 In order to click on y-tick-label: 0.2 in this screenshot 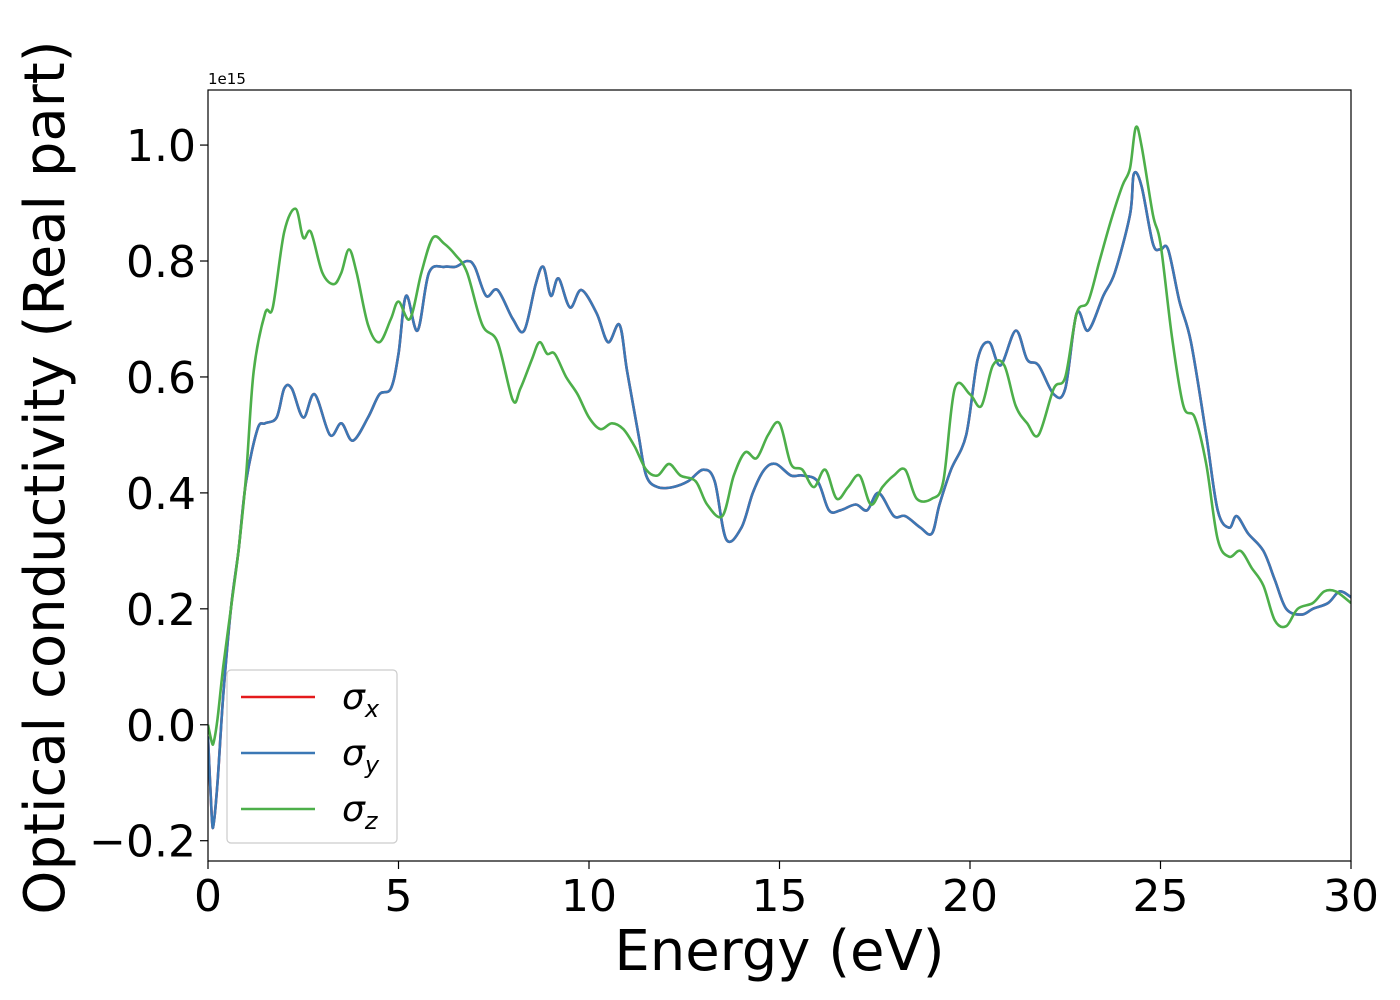, I will do `click(161, 610)`.